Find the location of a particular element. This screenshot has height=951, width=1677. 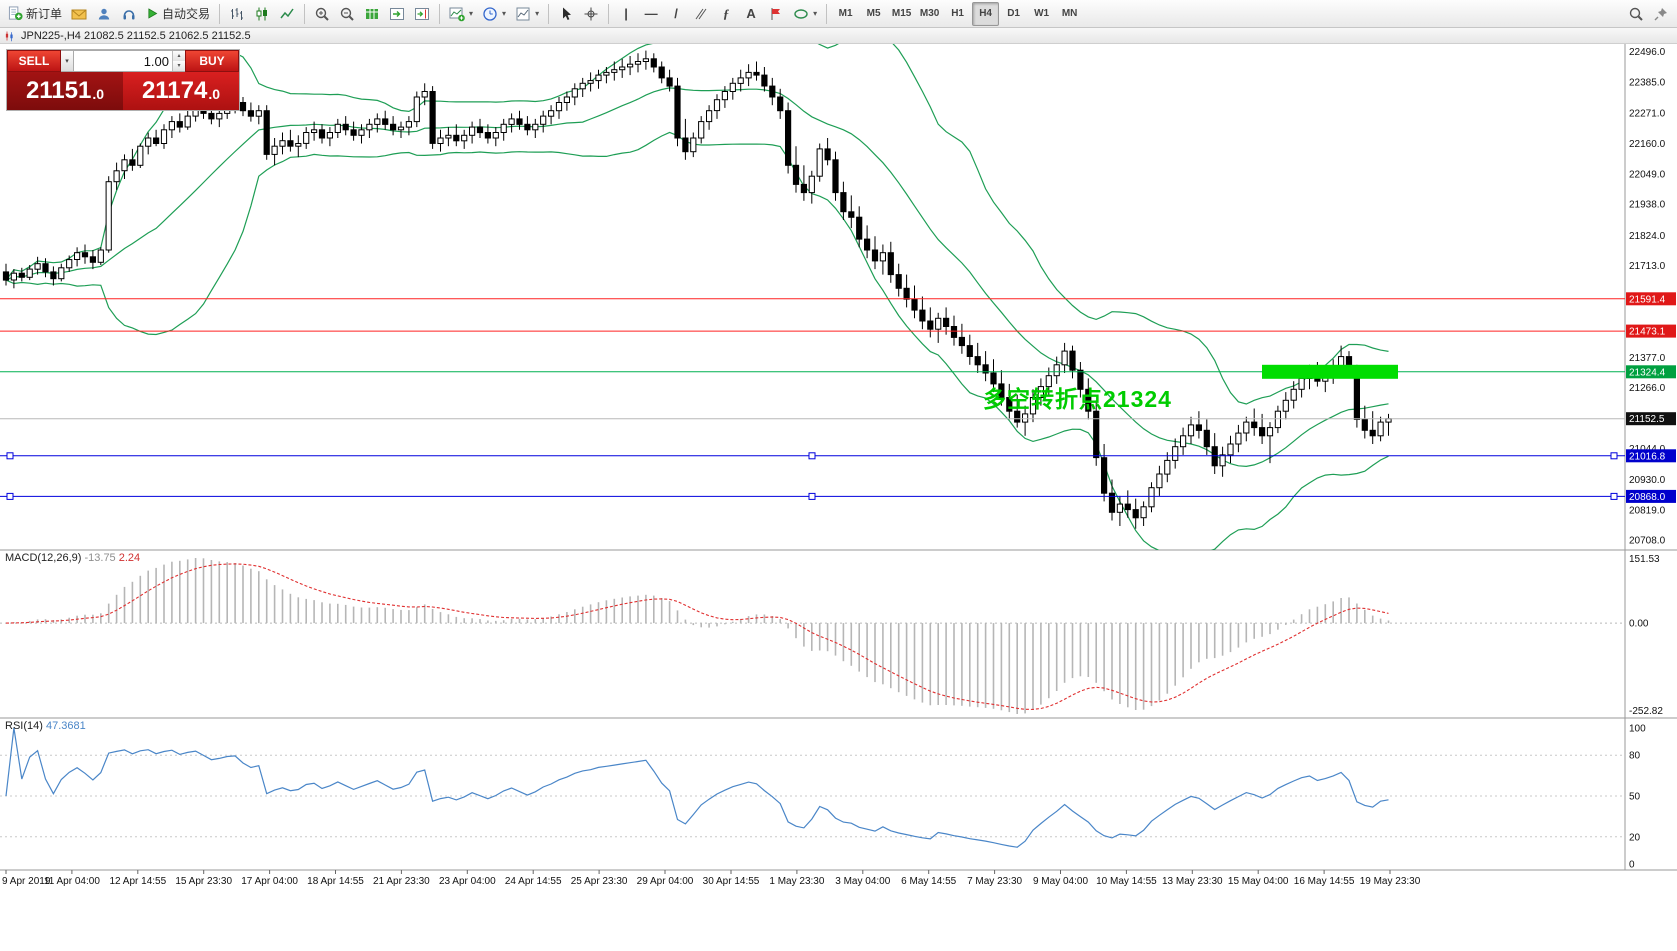

headset-icon is located at coordinates (129, 14).